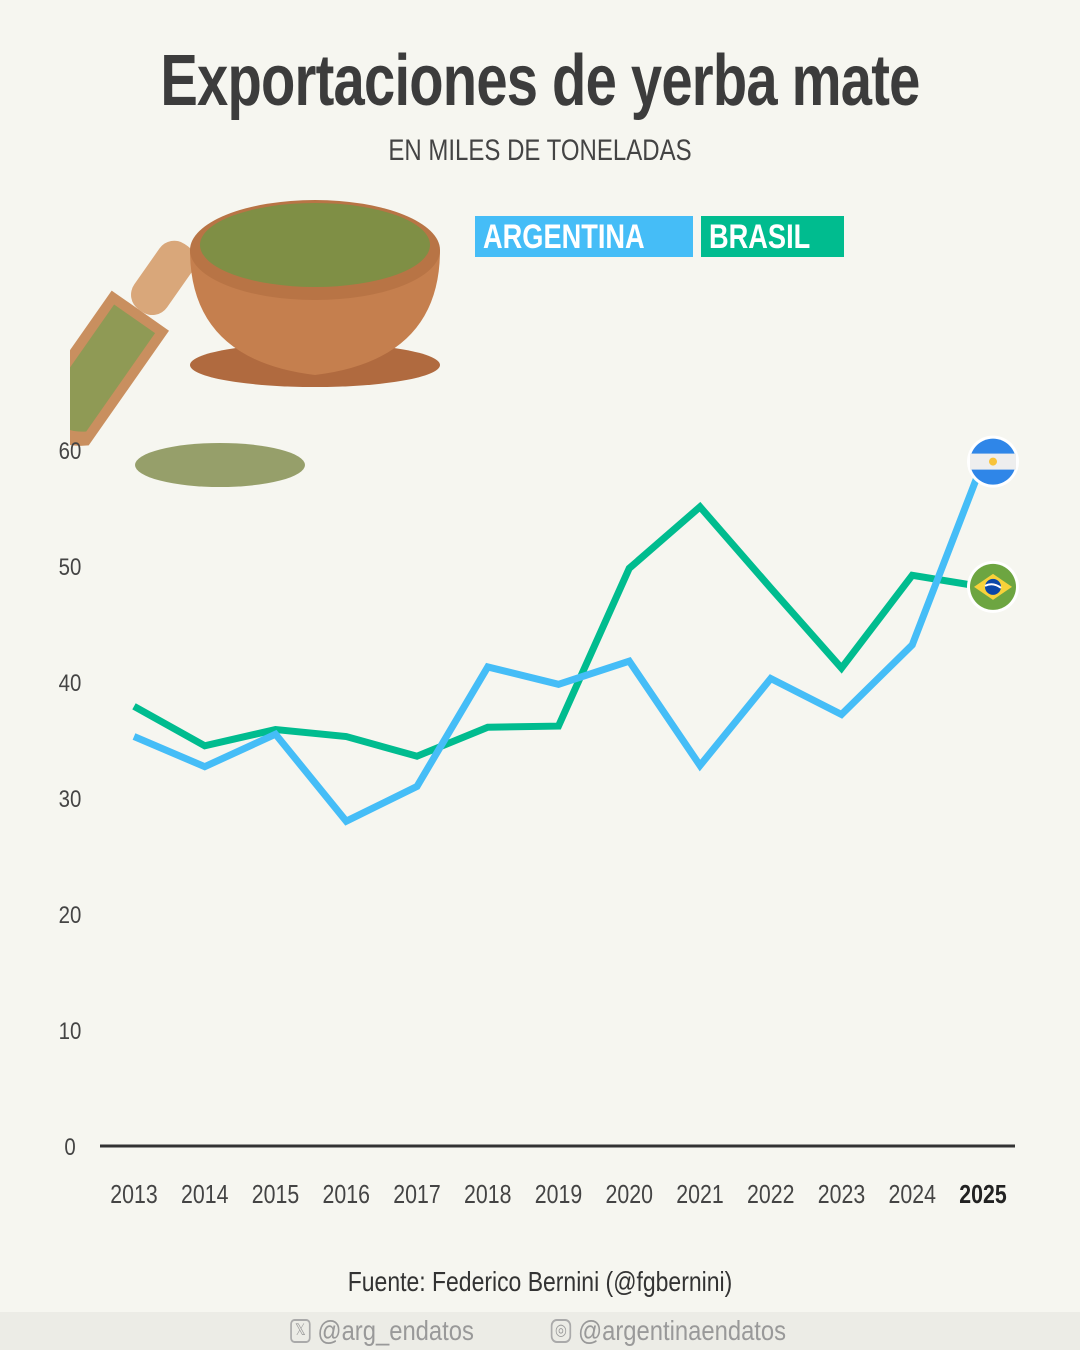 This screenshot has width=1080, height=1350. I want to click on chart-title: Exportaciones de yerba mate, so click(540, 81).